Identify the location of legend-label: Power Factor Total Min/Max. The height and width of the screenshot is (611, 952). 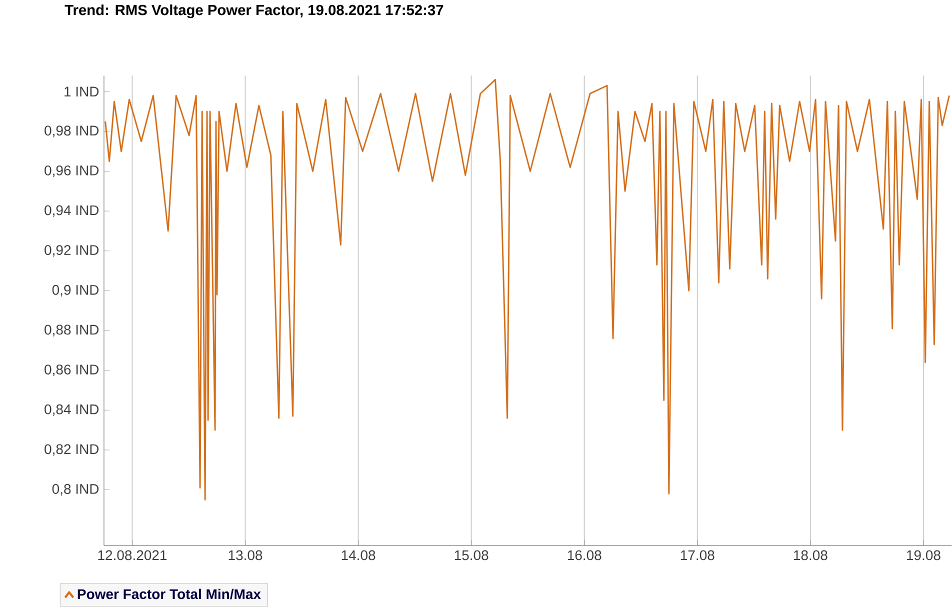
(169, 594).